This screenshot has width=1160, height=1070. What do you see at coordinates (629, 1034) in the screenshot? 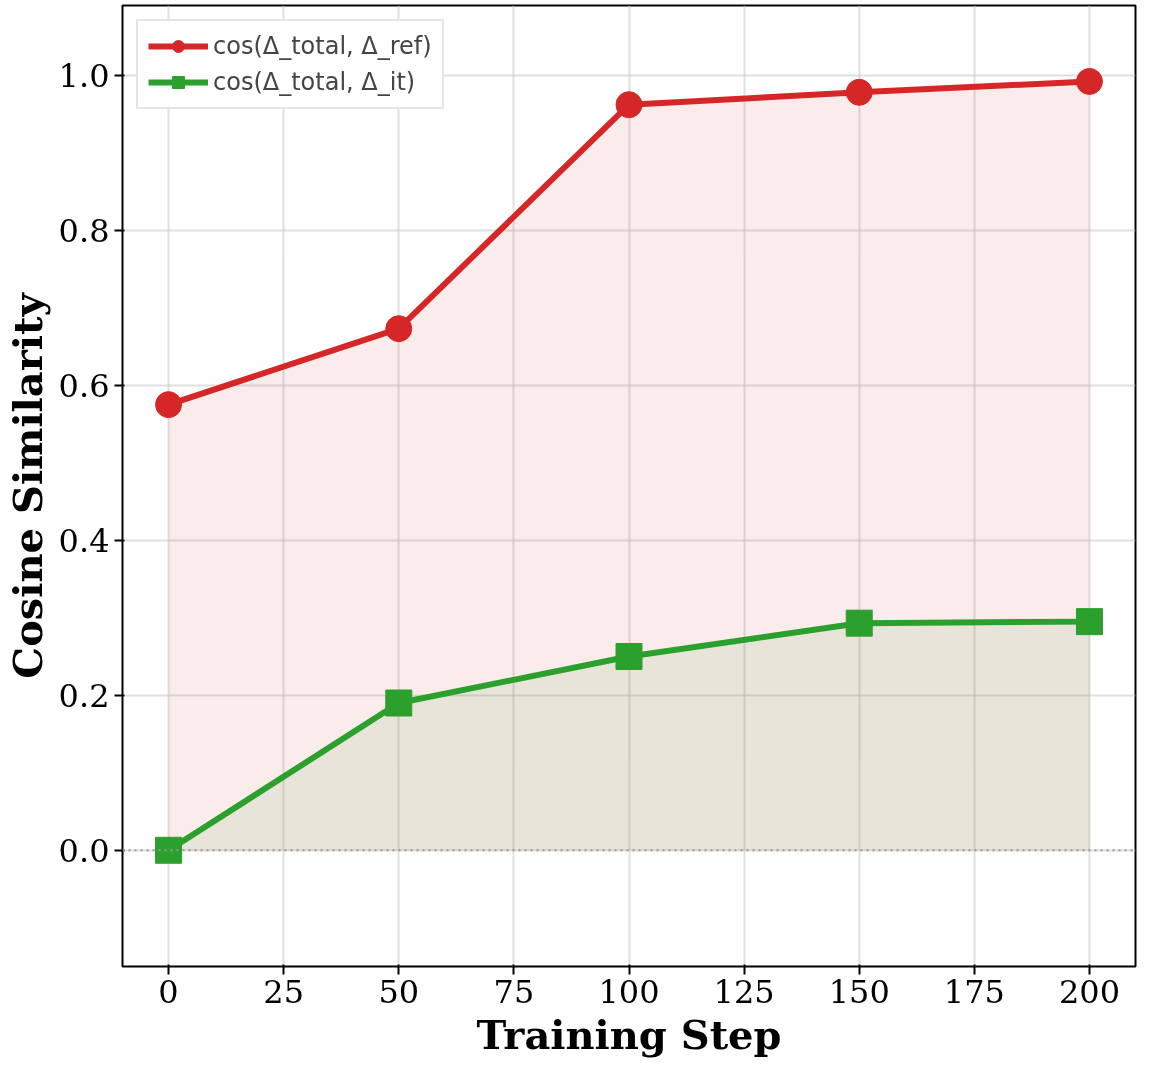
I see `x-axis-title: Training Step` at bounding box center [629, 1034].